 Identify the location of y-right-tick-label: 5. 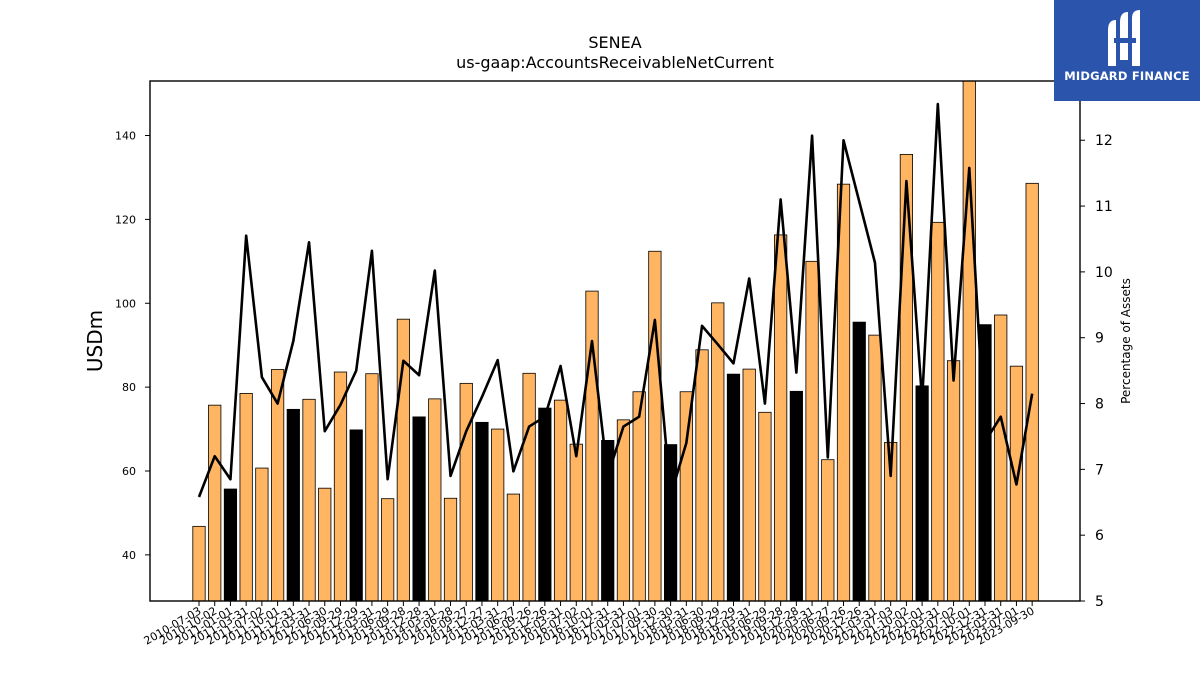
(1099, 602).